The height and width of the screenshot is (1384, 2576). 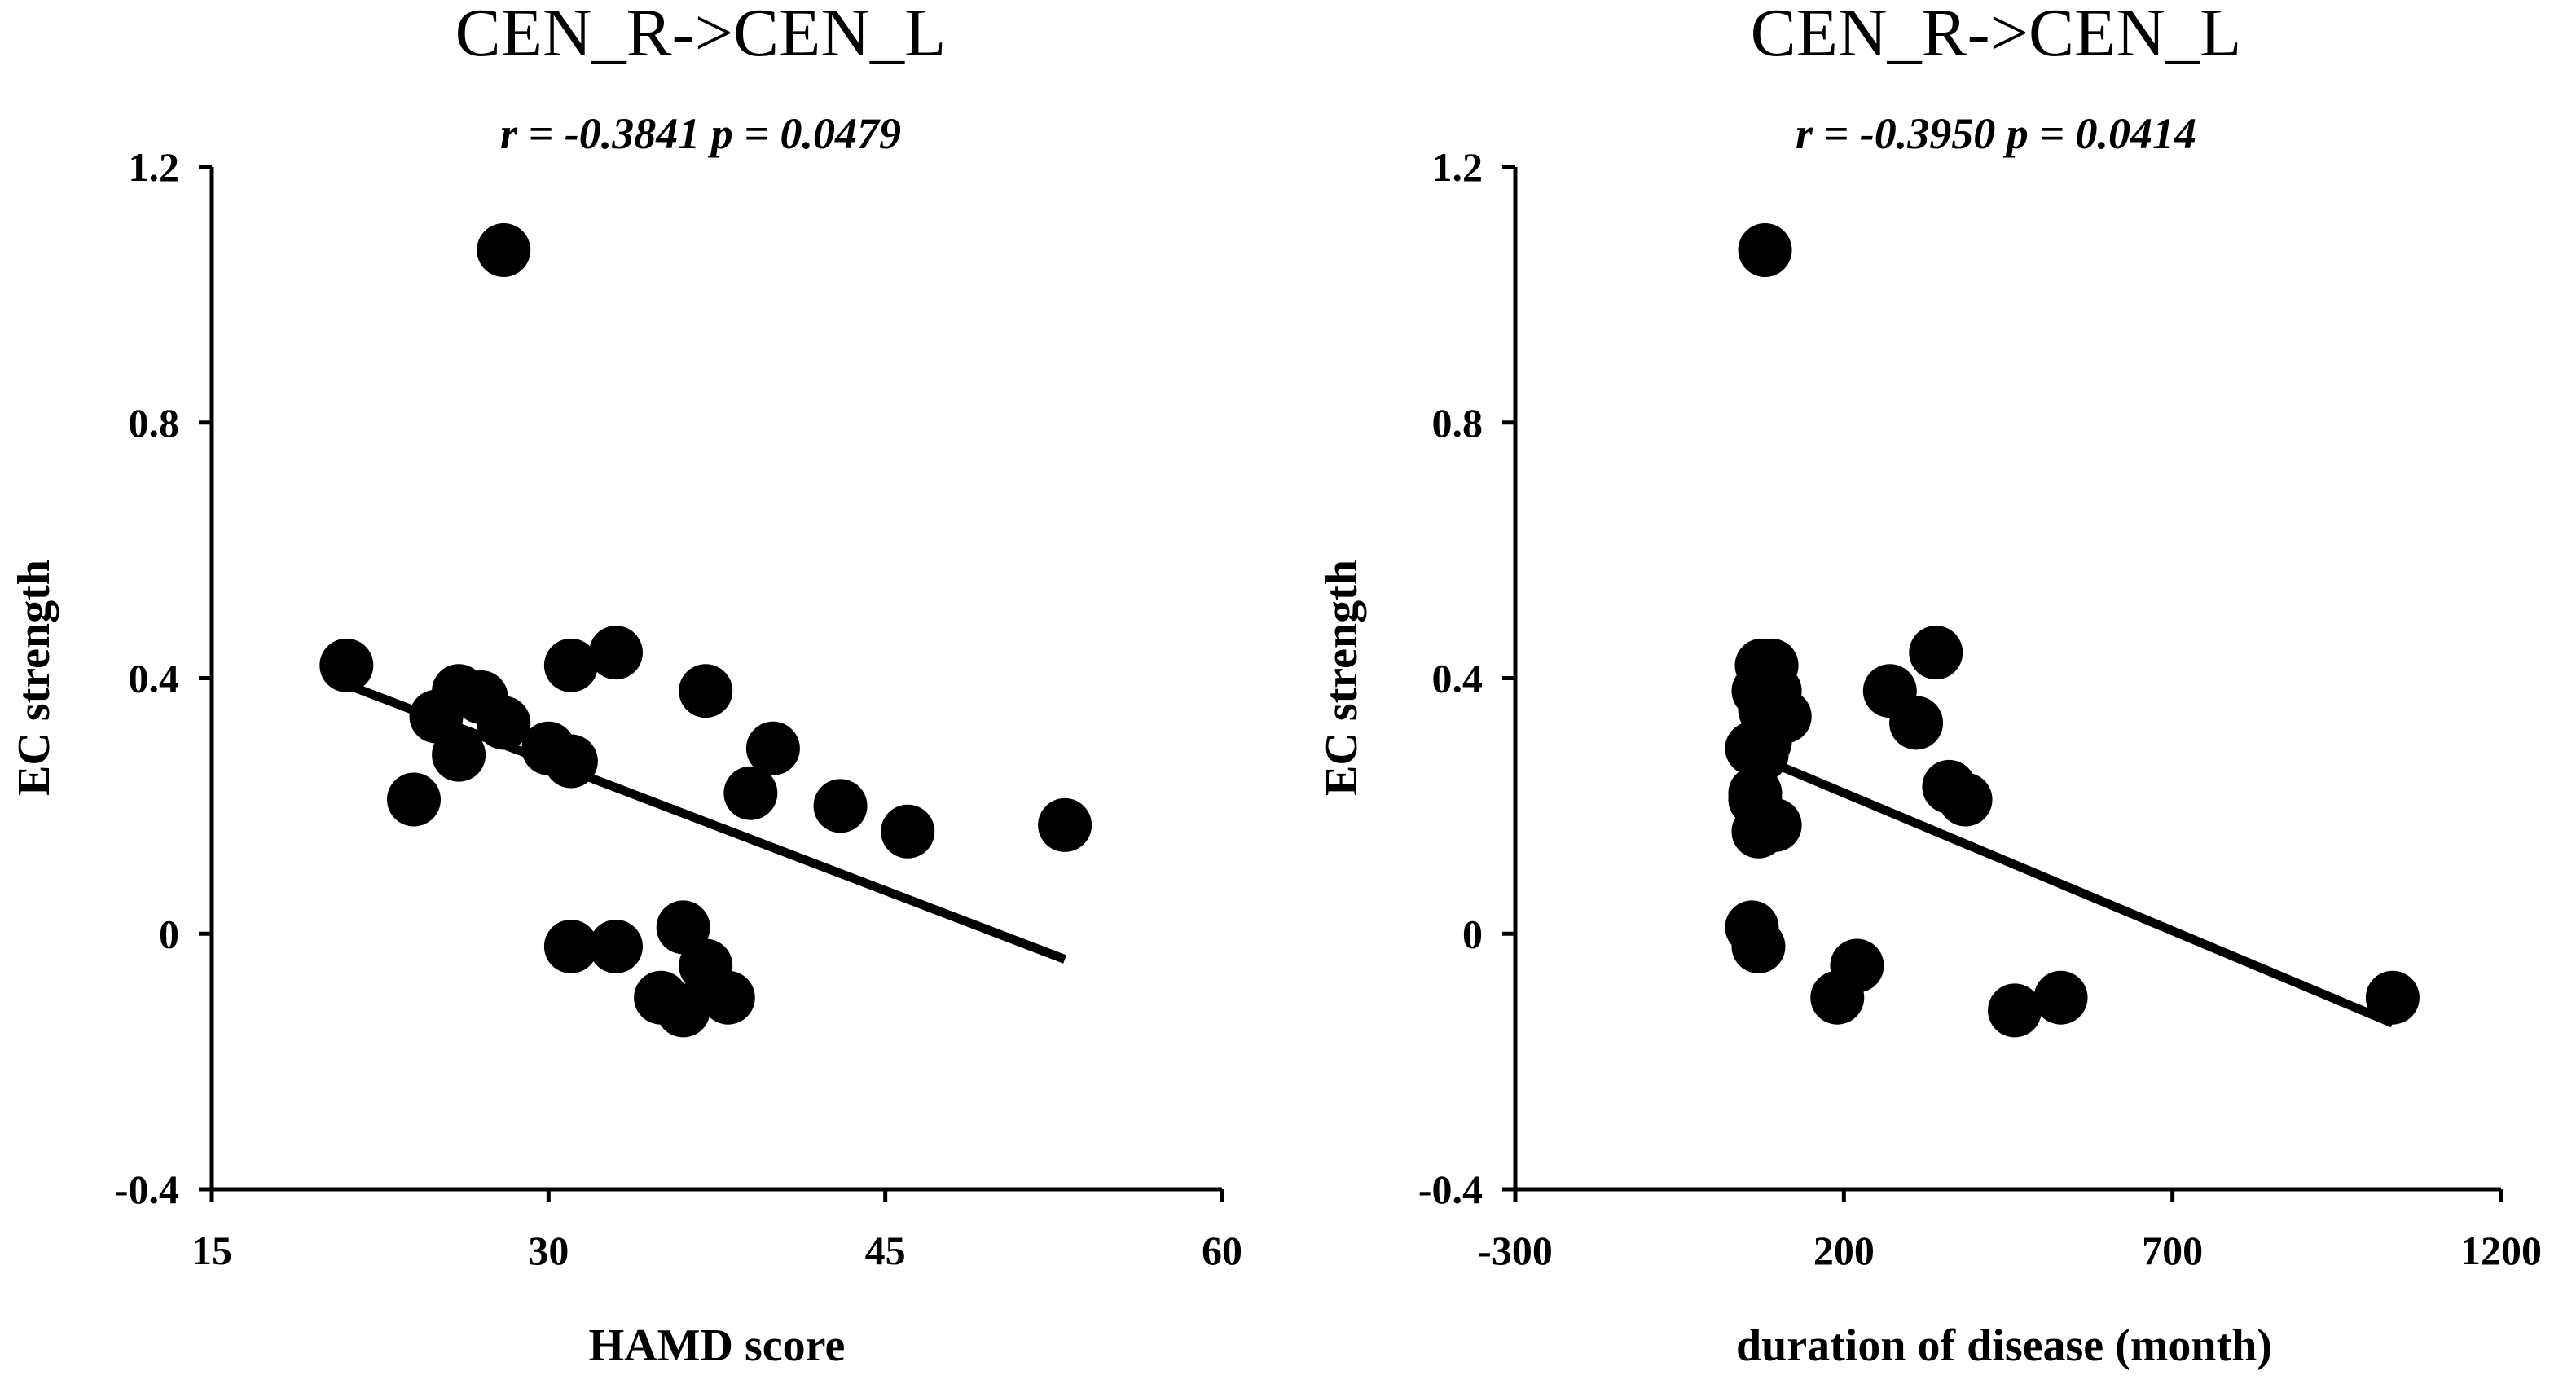 I want to click on left-x-tick-label: 60, so click(x=1222, y=1251).